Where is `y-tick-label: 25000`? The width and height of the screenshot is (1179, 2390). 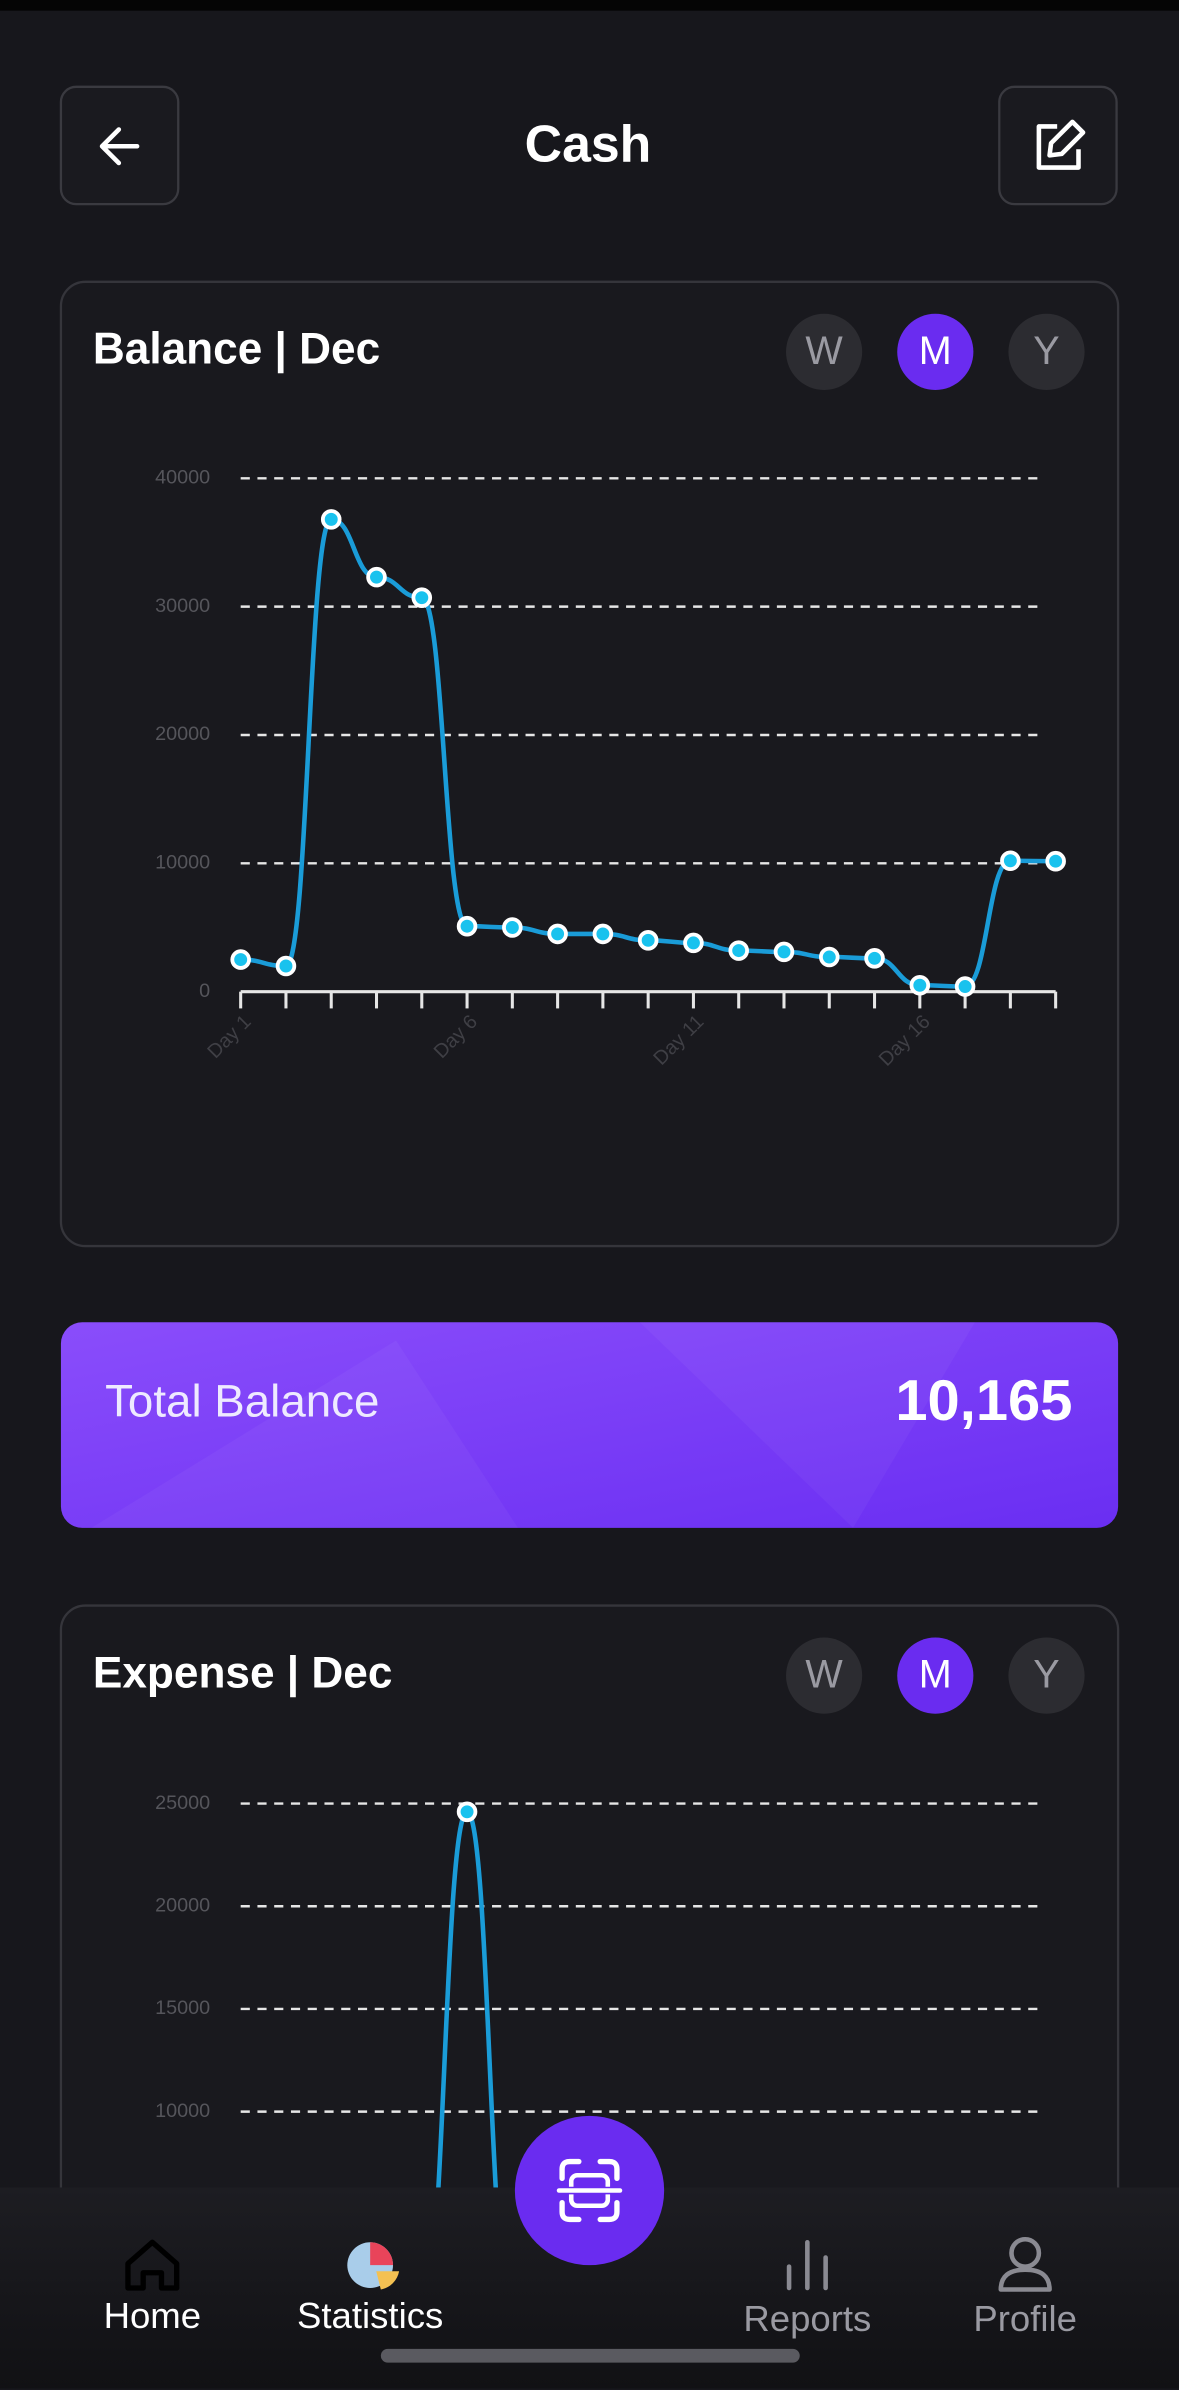
y-tick-label: 25000 is located at coordinates (182, 1803).